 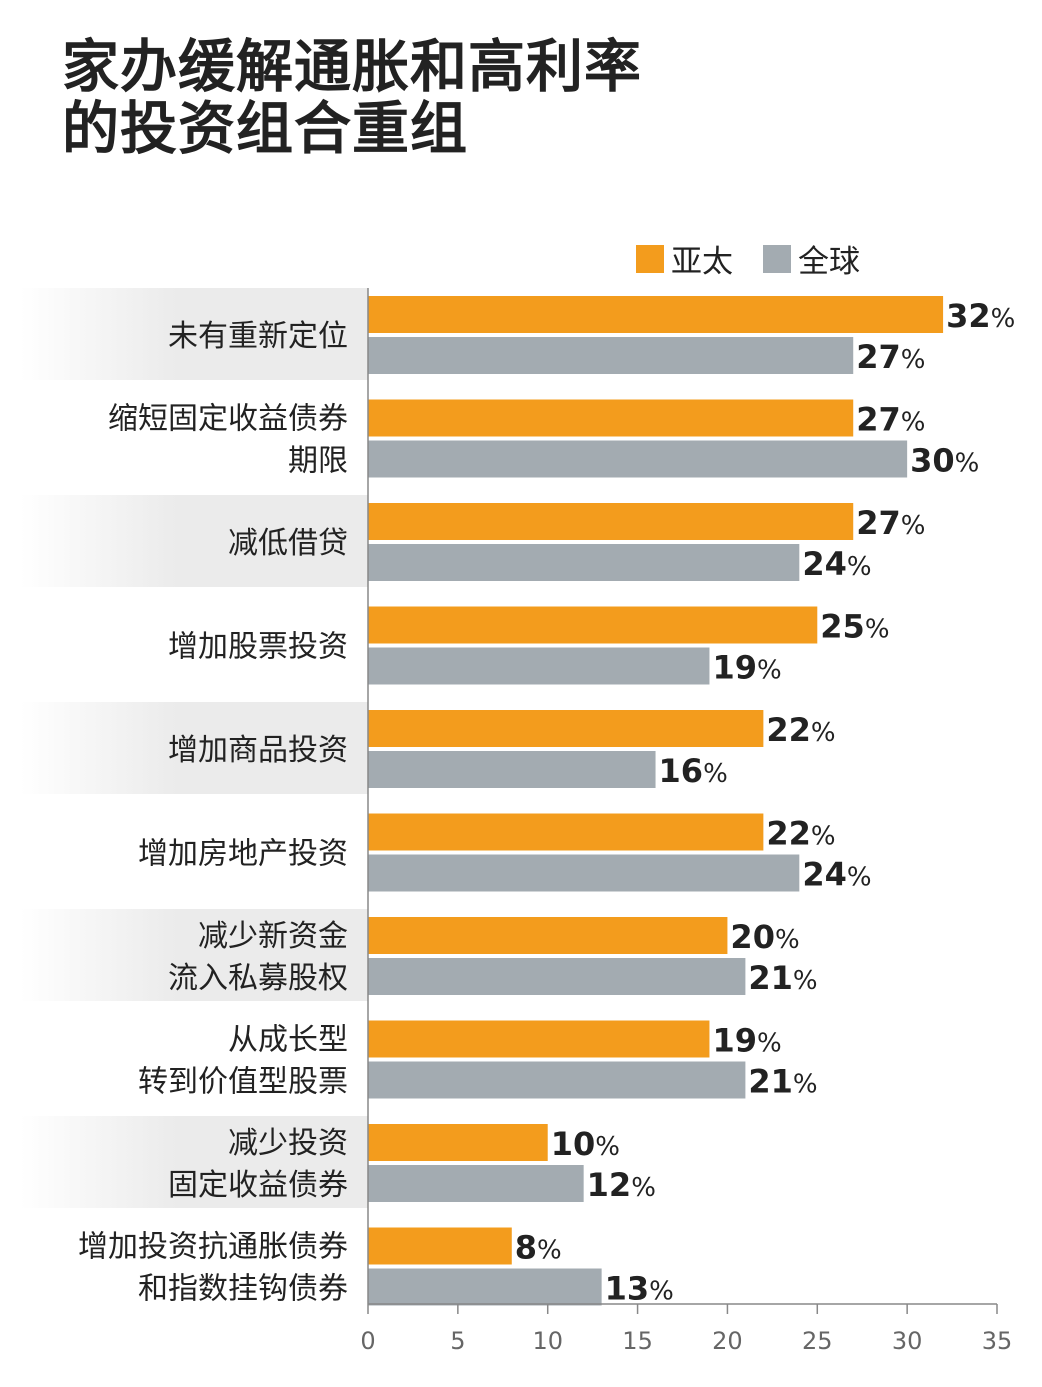 What do you see at coordinates (213, 1247) in the screenshot?
I see `category-label: 增加投资抗通胀债券` at bounding box center [213, 1247].